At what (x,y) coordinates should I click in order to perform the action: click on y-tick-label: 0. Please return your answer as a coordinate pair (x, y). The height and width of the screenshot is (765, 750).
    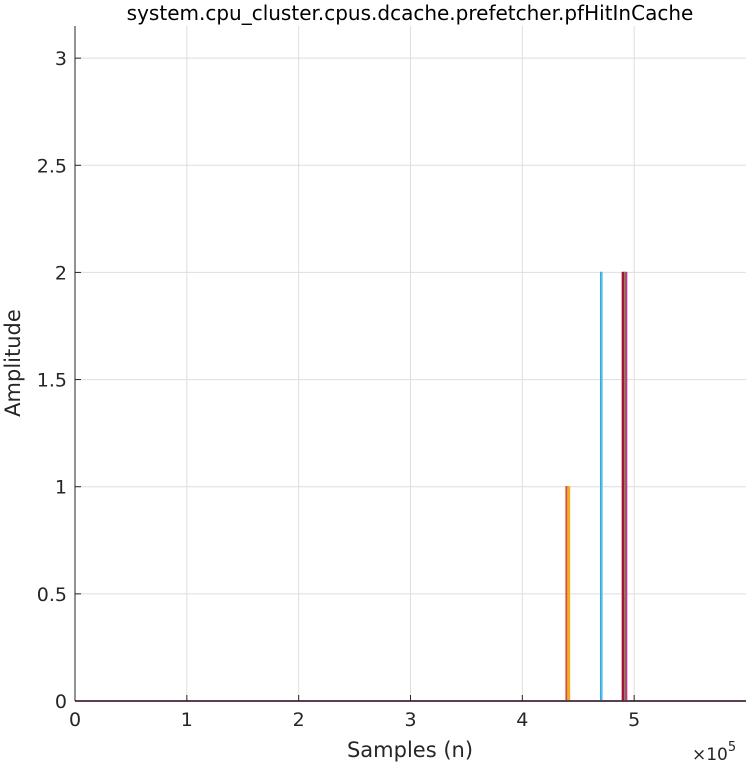
    Looking at the image, I should click on (61, 702).